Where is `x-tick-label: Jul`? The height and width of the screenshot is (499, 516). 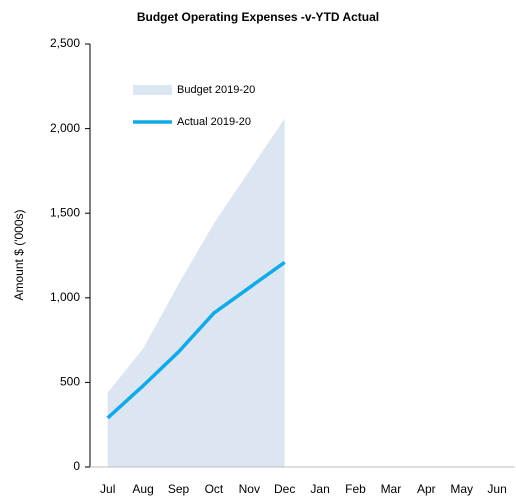 x-tick-label: Jul is located at coordinates (107, 489).